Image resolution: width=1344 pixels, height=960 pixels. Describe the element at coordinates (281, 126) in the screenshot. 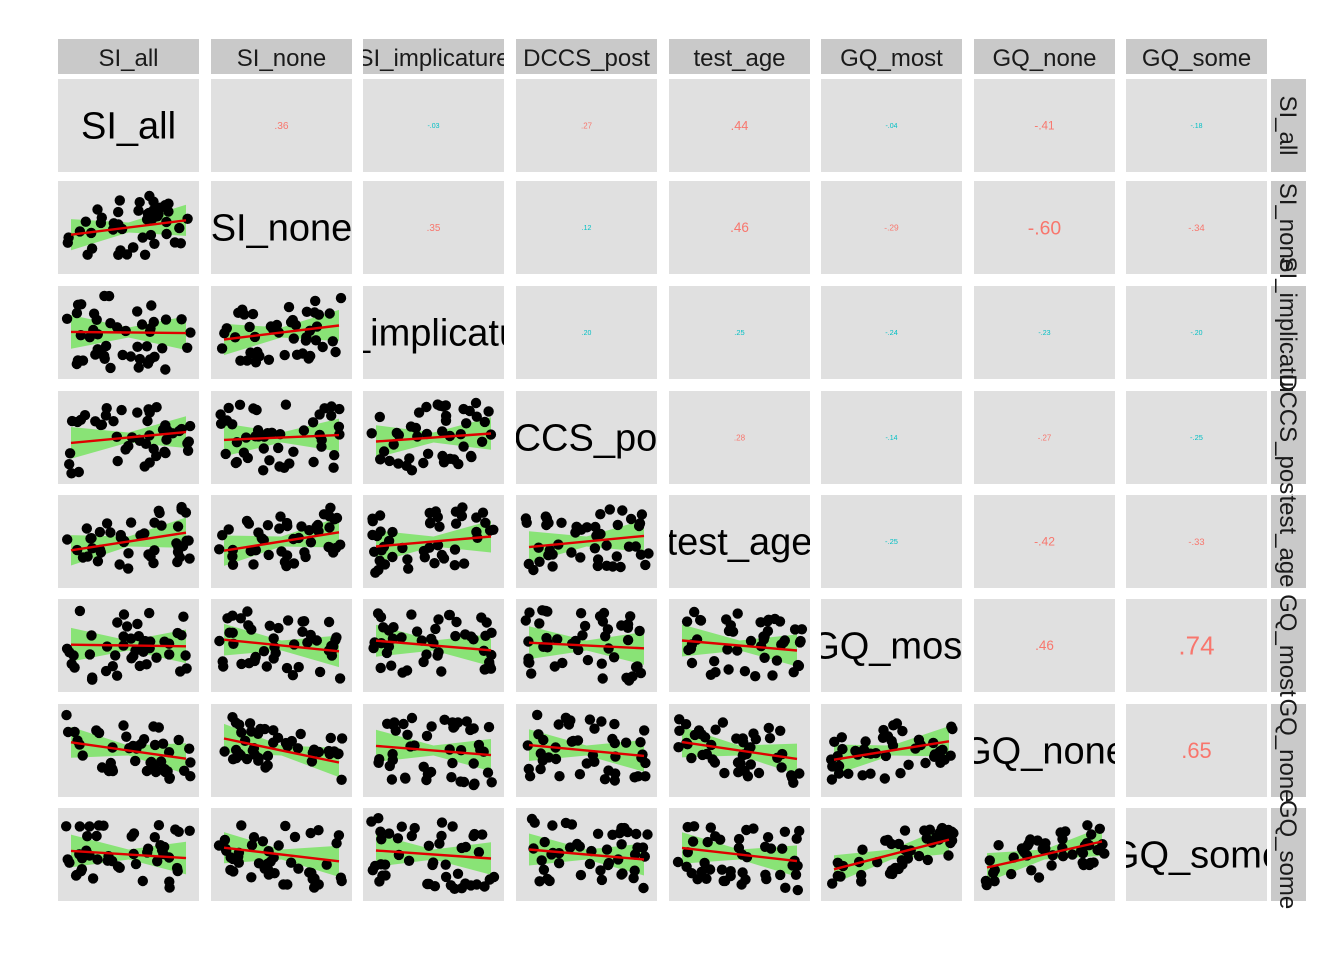

I see `correlation-label: .36` at that location.